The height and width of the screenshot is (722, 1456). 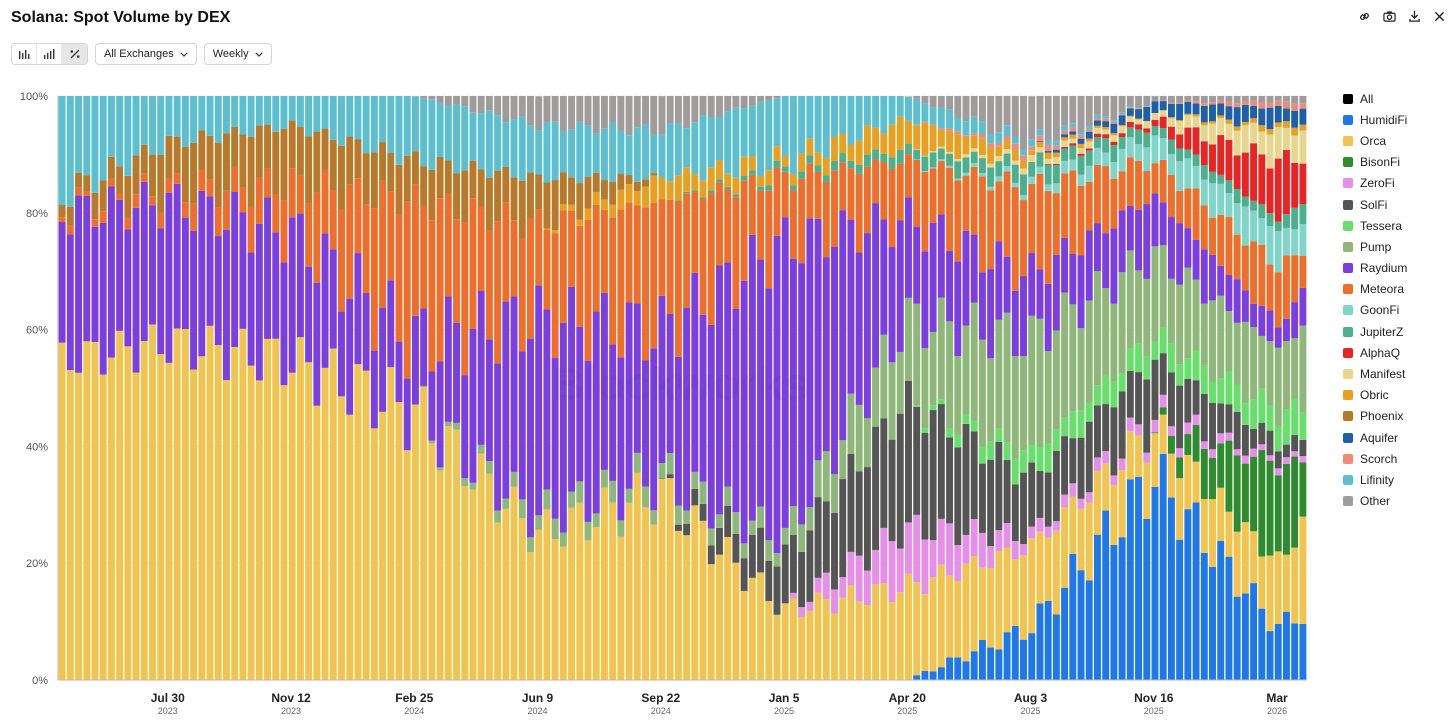 I want to click on stacked-bar-button, so click(x=49, y=54).